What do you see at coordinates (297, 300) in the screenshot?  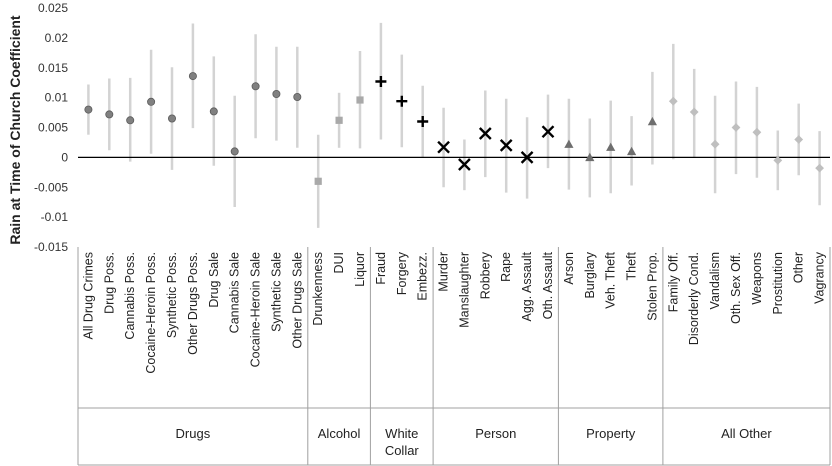 I see `x-category-label: Other Drugs Sale` at bounding box center [297, 300].